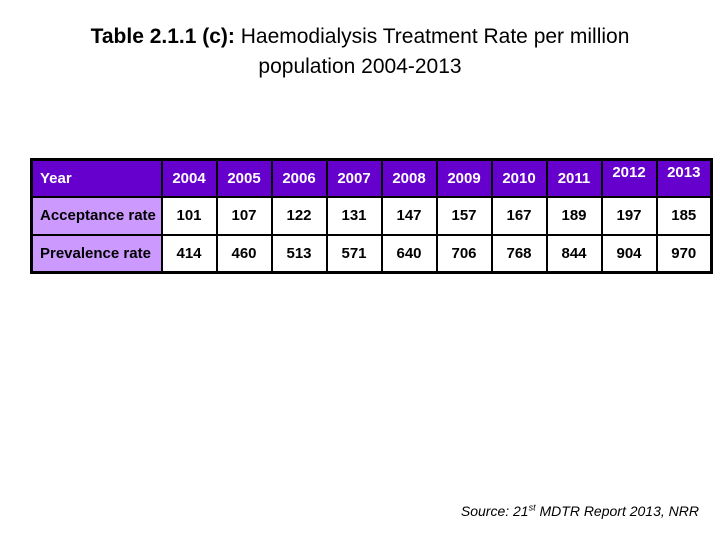  Describe the element at coordinates (354, 253) in the screenshot. I see `prevalence-2007: 571` at that location.